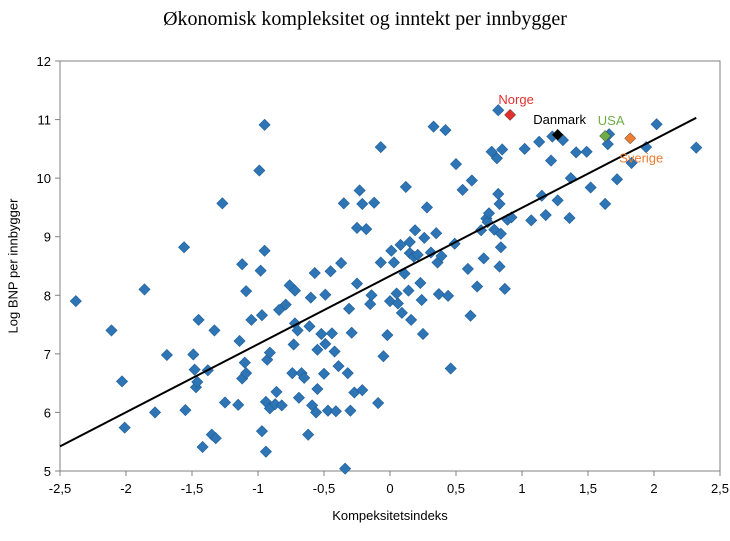 This screenshot has width=730, height=541. I want to click on y-tick-label: 6, so click(47, 412).